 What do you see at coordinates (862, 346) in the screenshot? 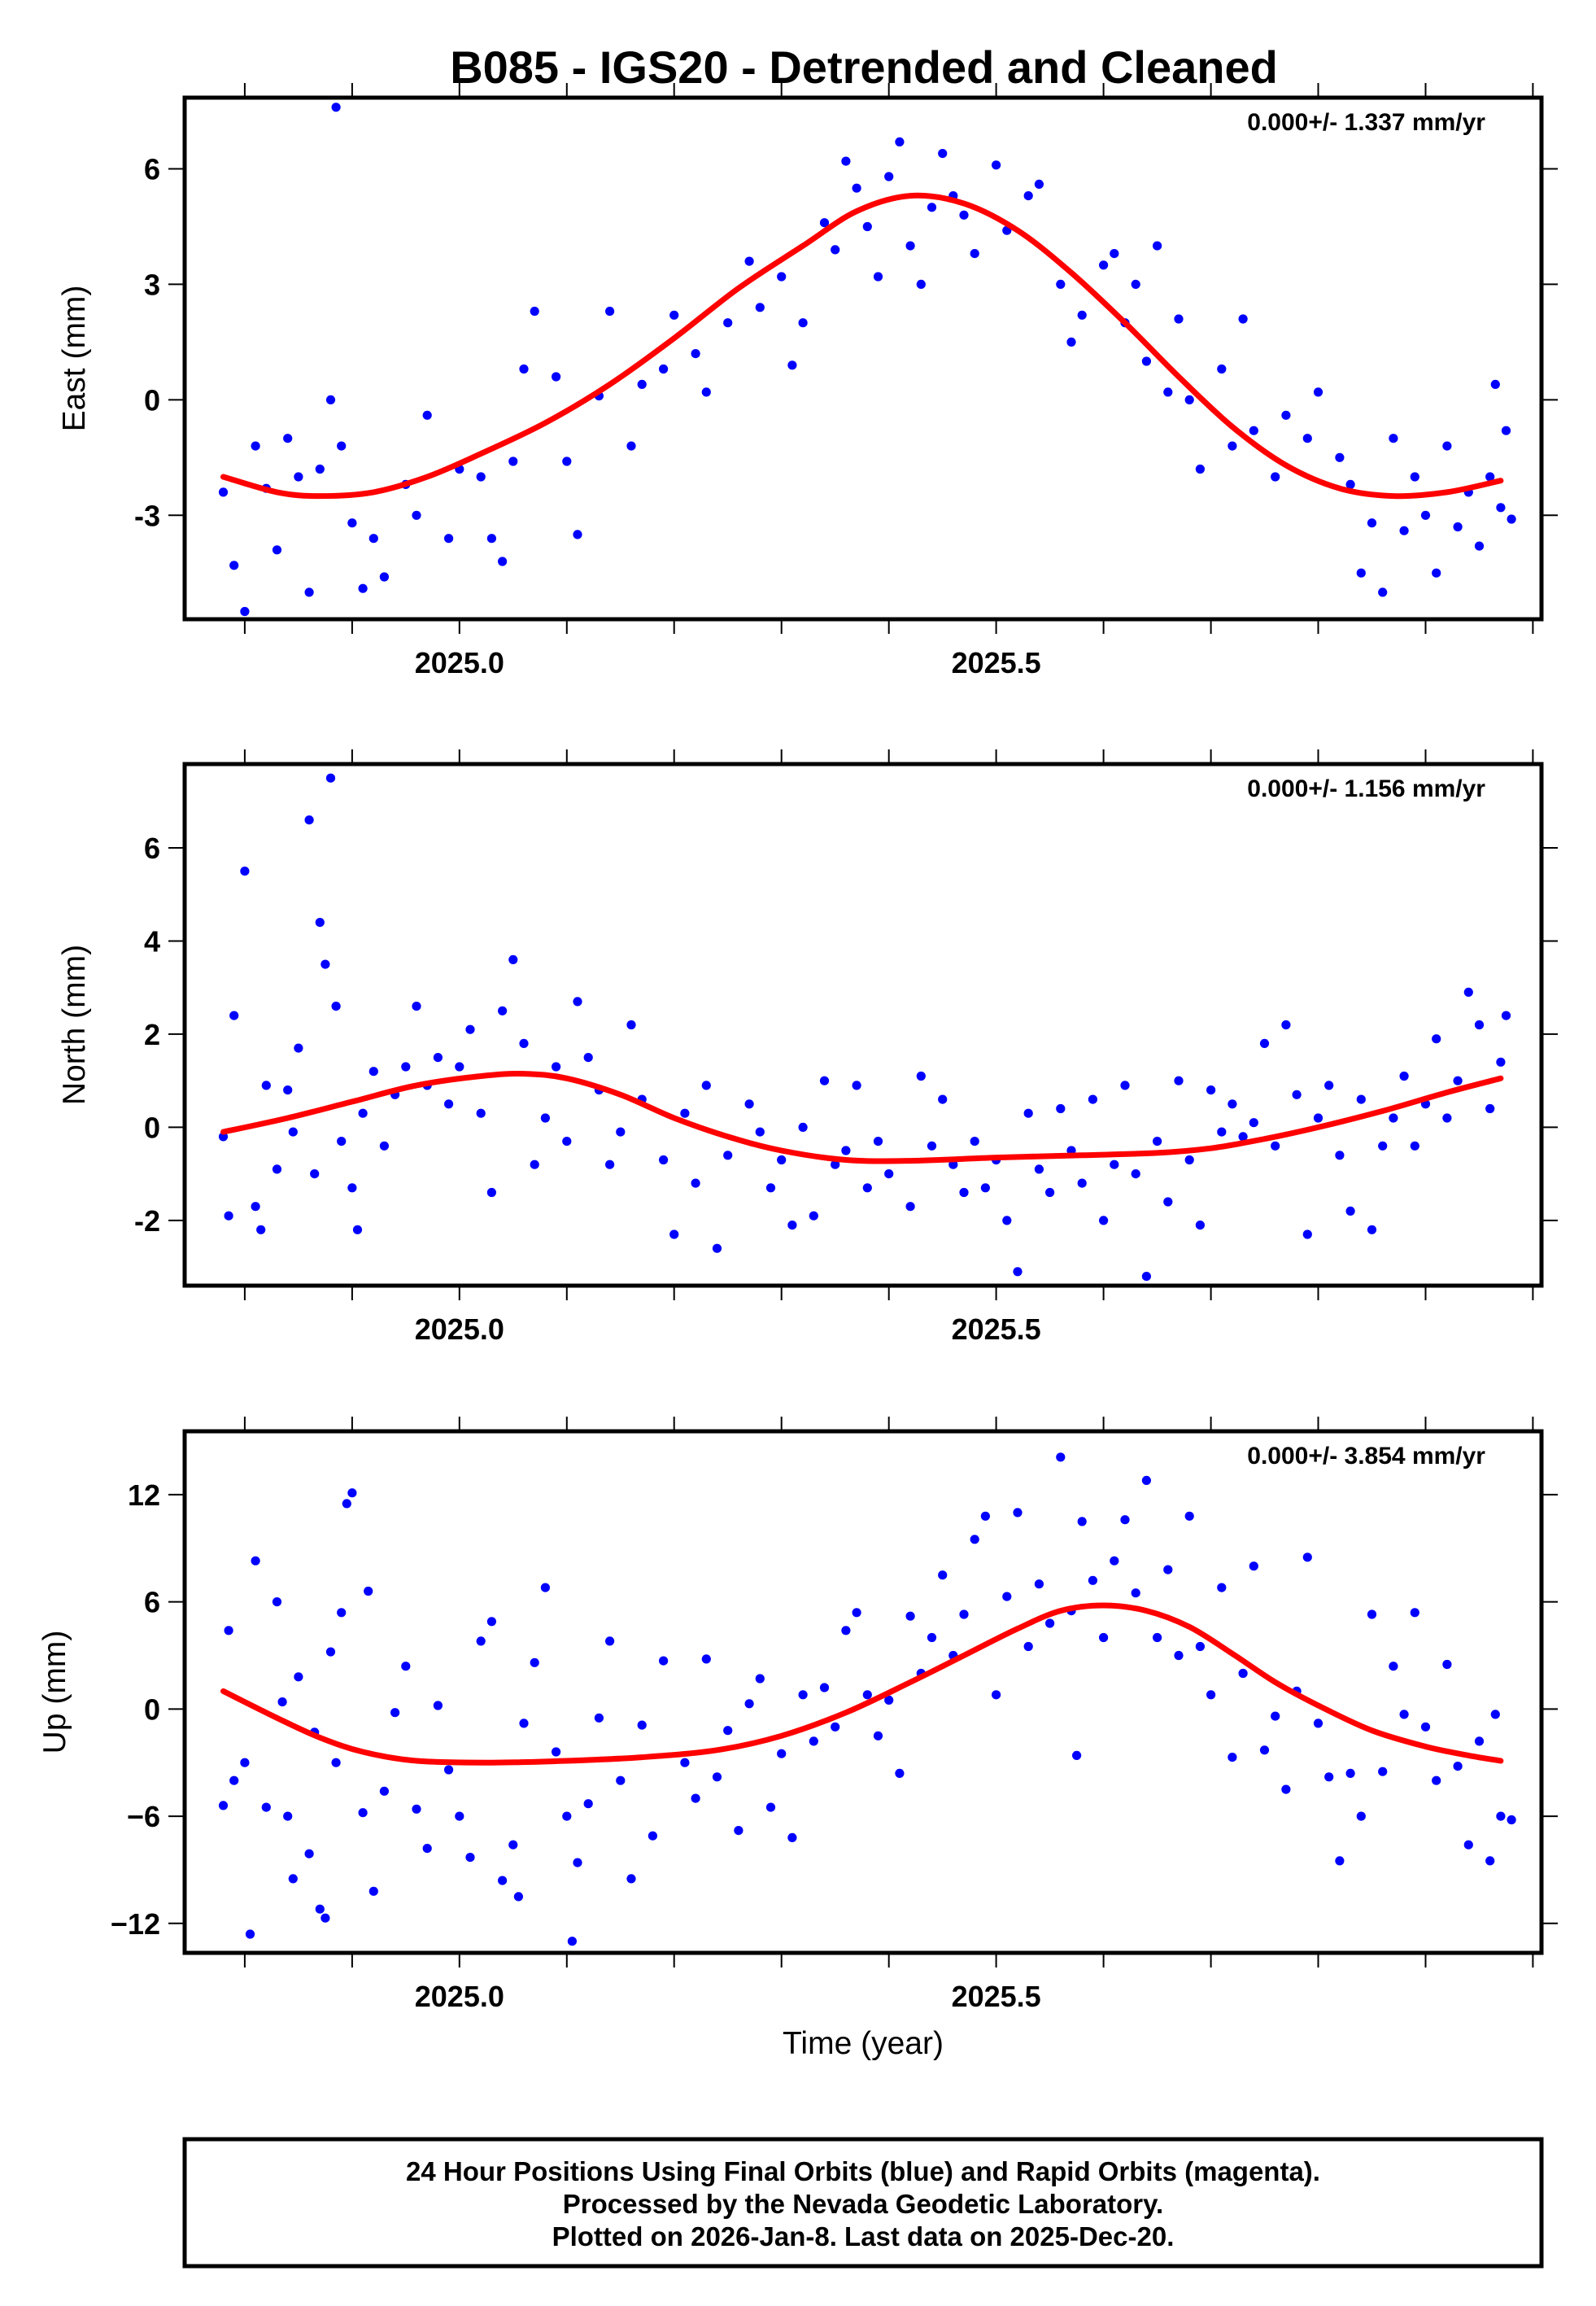
I see `east-fit-curve` at bounding box center [862, 346].